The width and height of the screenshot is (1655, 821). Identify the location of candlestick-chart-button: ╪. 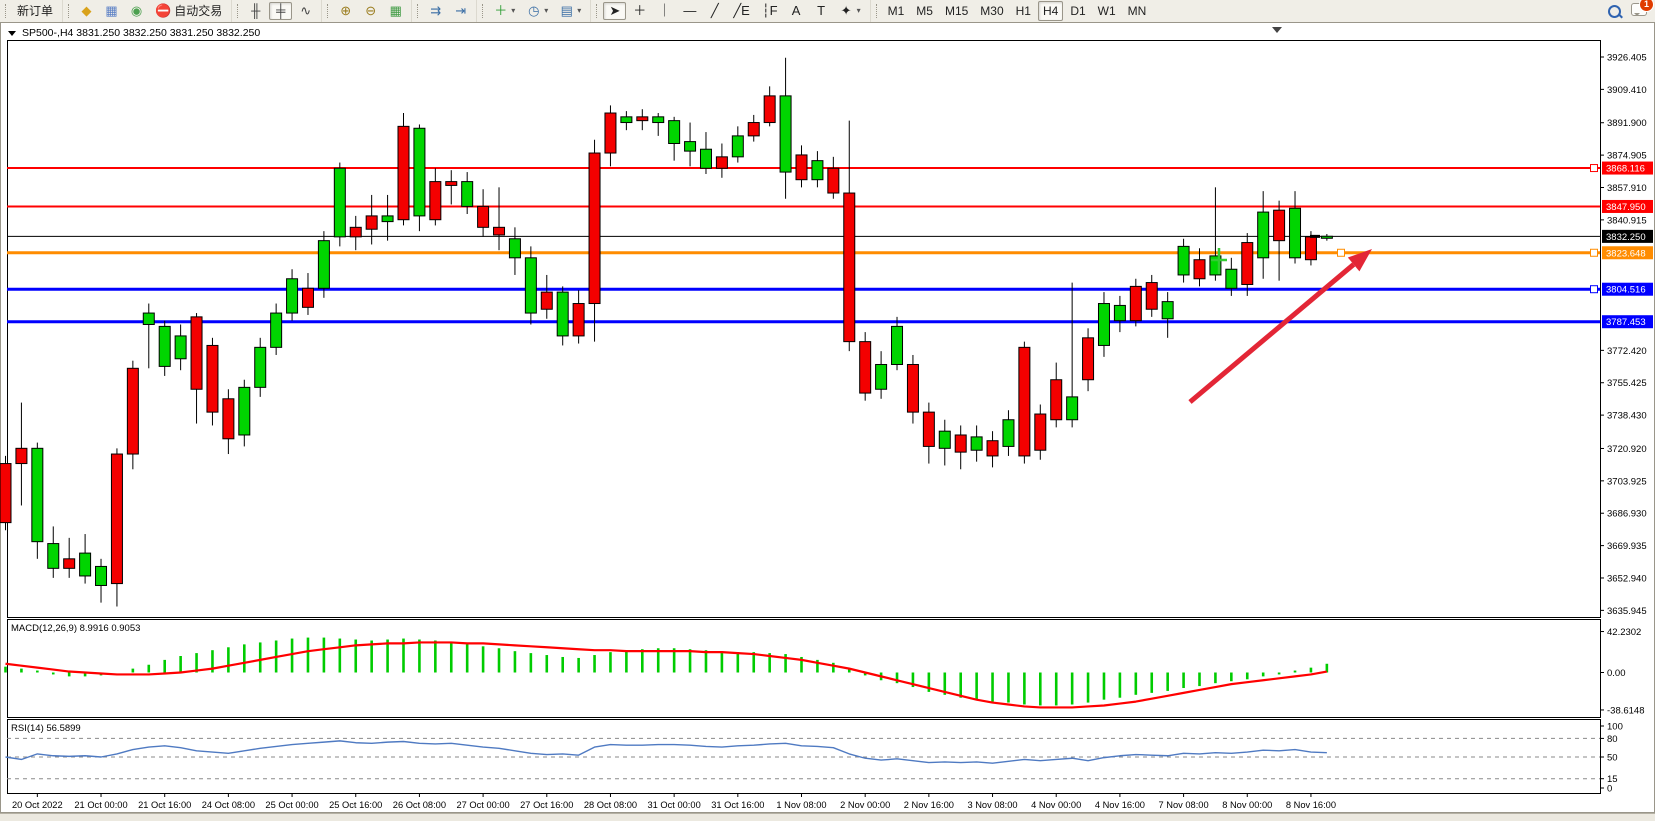
(281, 11).